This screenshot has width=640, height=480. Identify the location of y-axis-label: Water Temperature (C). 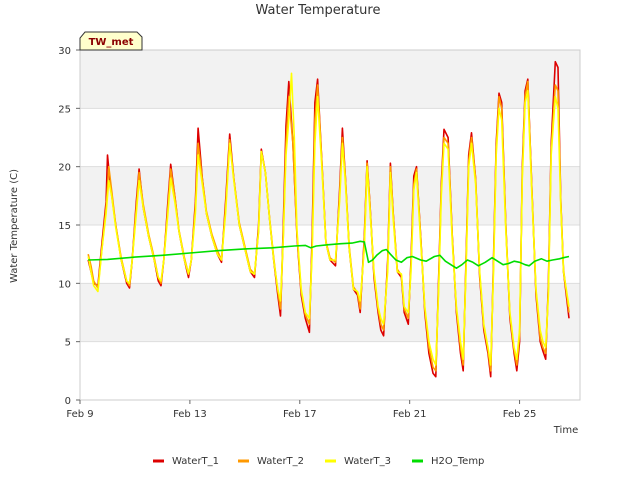
(14, 226).